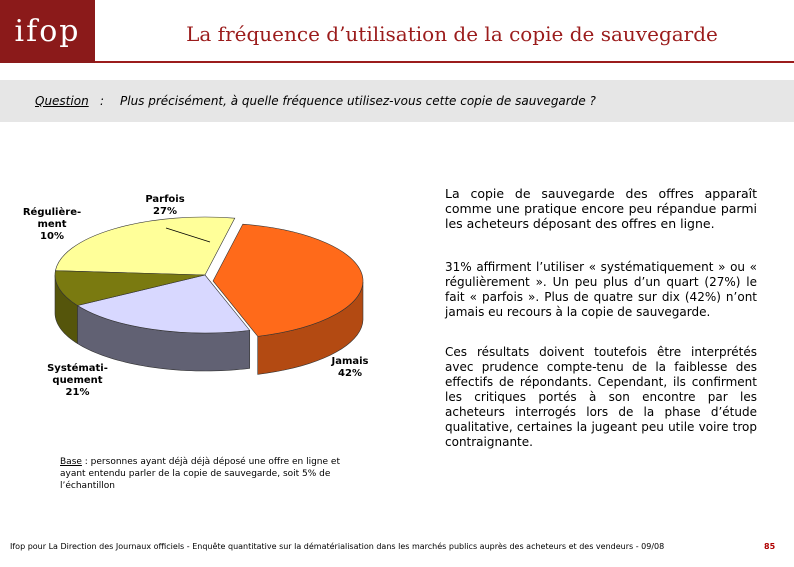  What do you see at coordinates (444, 62) in the screenshot?
I see `title-divider` at bounding box center [444, 62].